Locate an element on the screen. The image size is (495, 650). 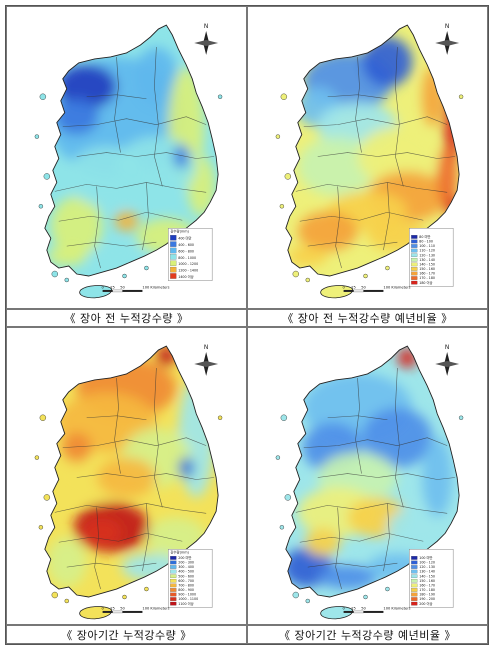
legend-label: 190 - 200 is located at coordinates (427, 599).